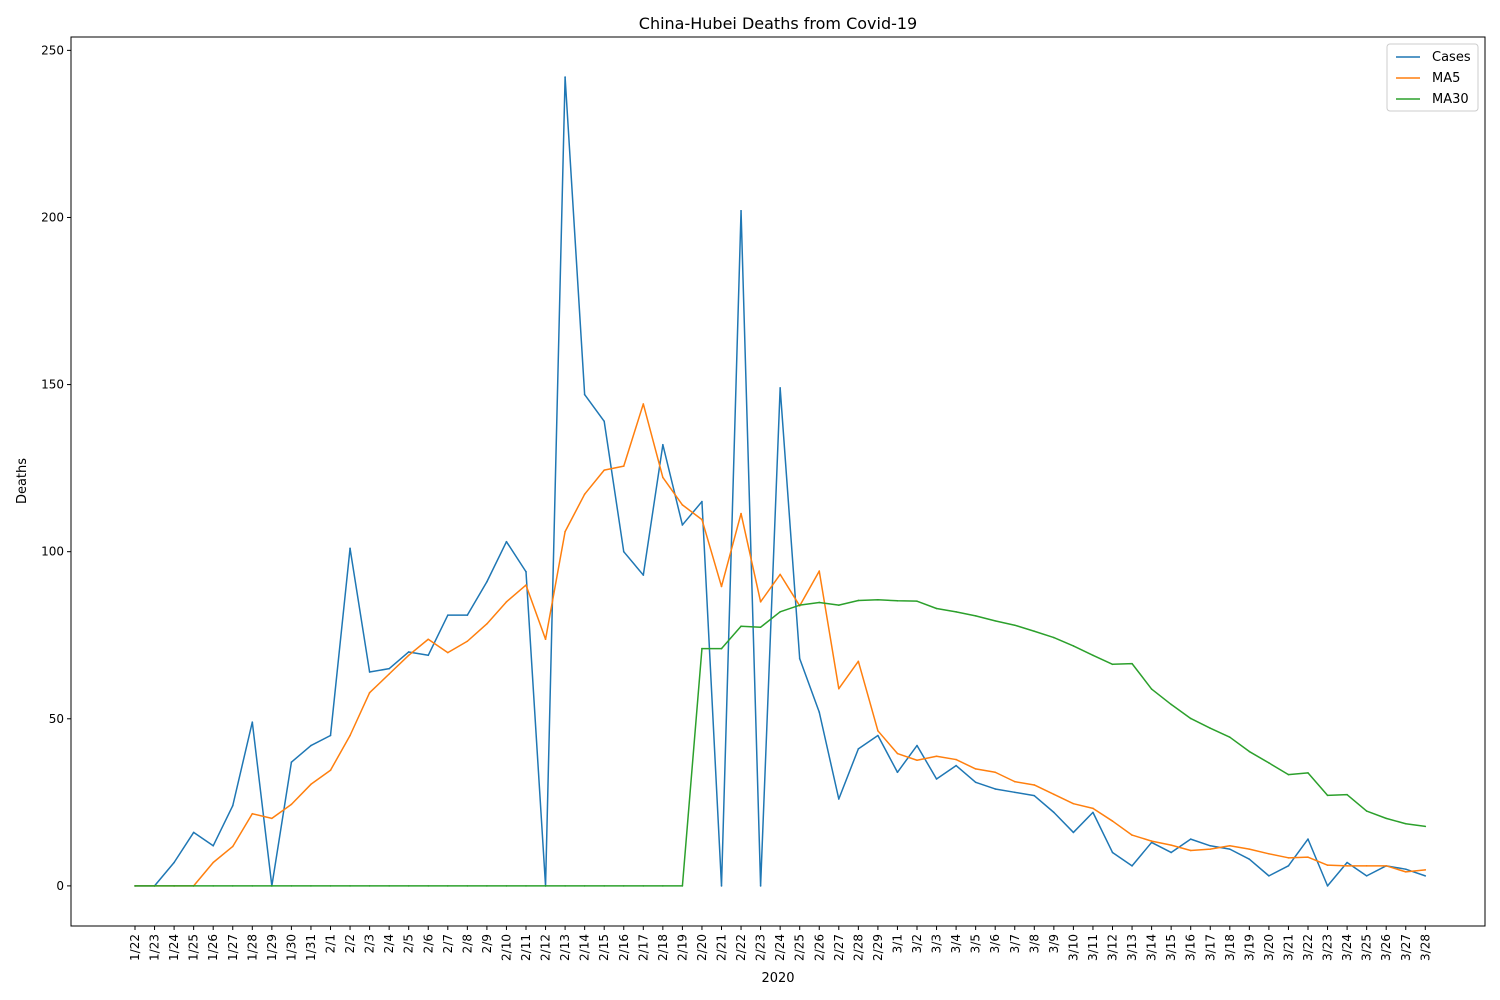  Describe the element at coordinates (22, 481) in the screenshot. I see `y-axis-label: Deaths` at that location.